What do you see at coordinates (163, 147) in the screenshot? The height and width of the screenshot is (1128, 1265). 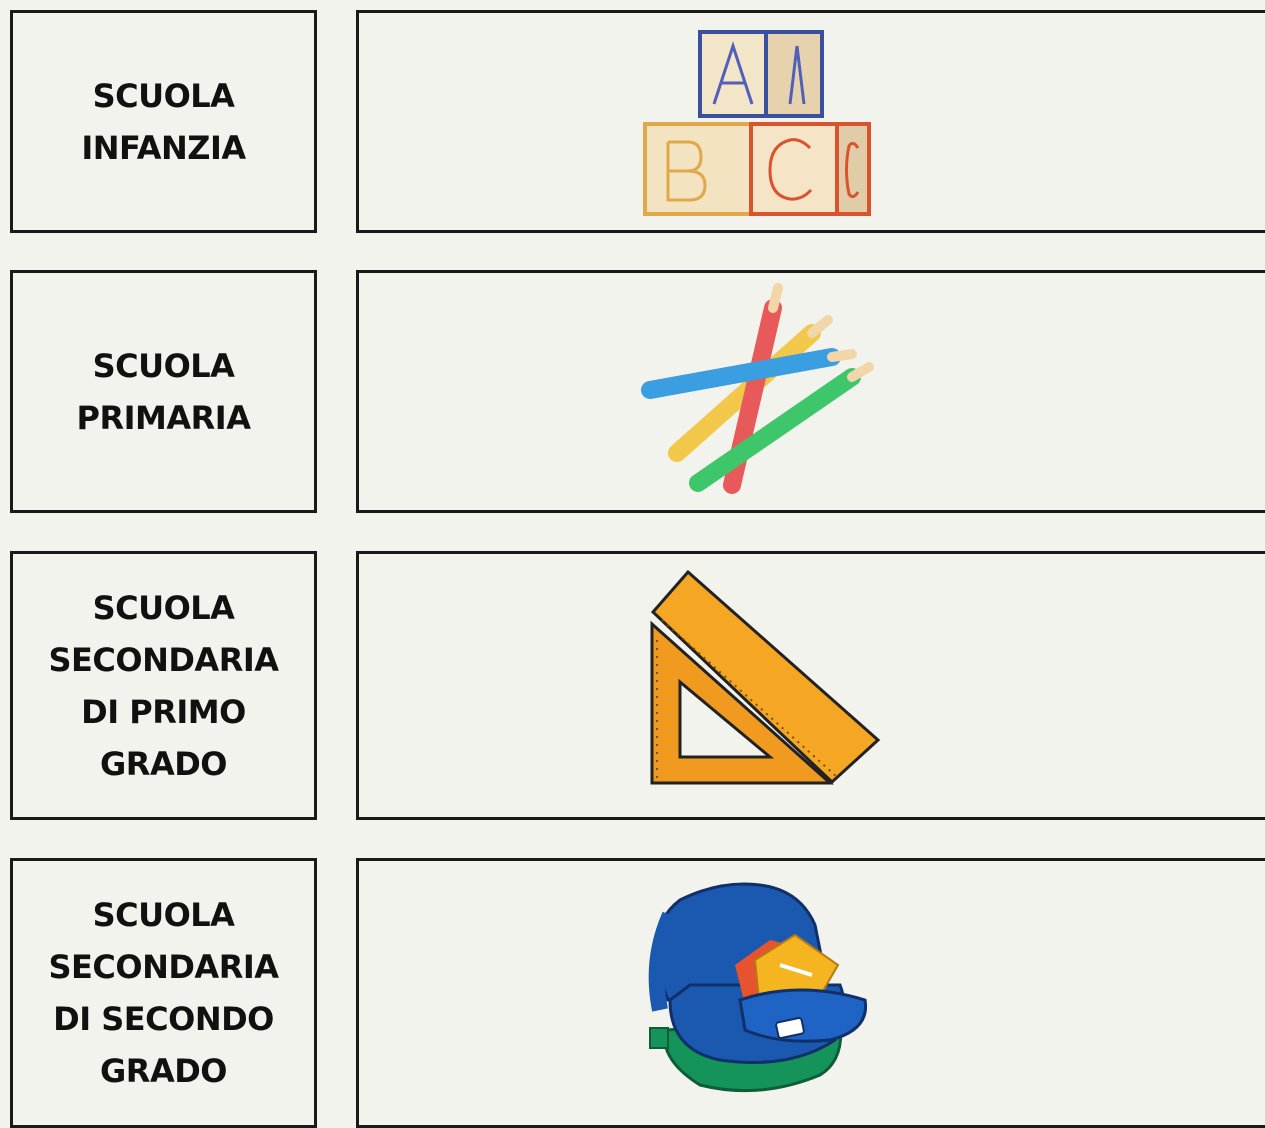 I see `label-line: INFANZIA` at bounding box center [163, 147].